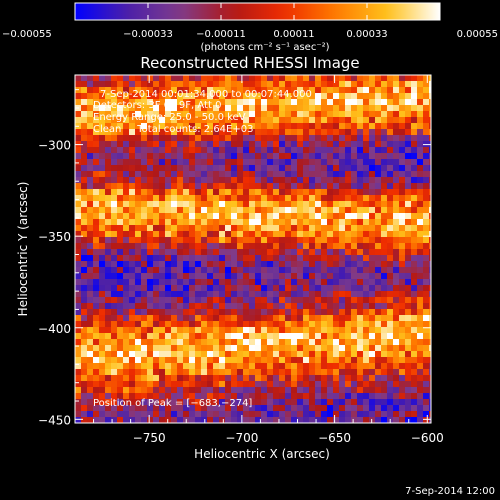  What do you see at coordinates (54, 329) in the screenshot?
I see `y-axis-tick-label: −400` at bounding box center [54, 329].